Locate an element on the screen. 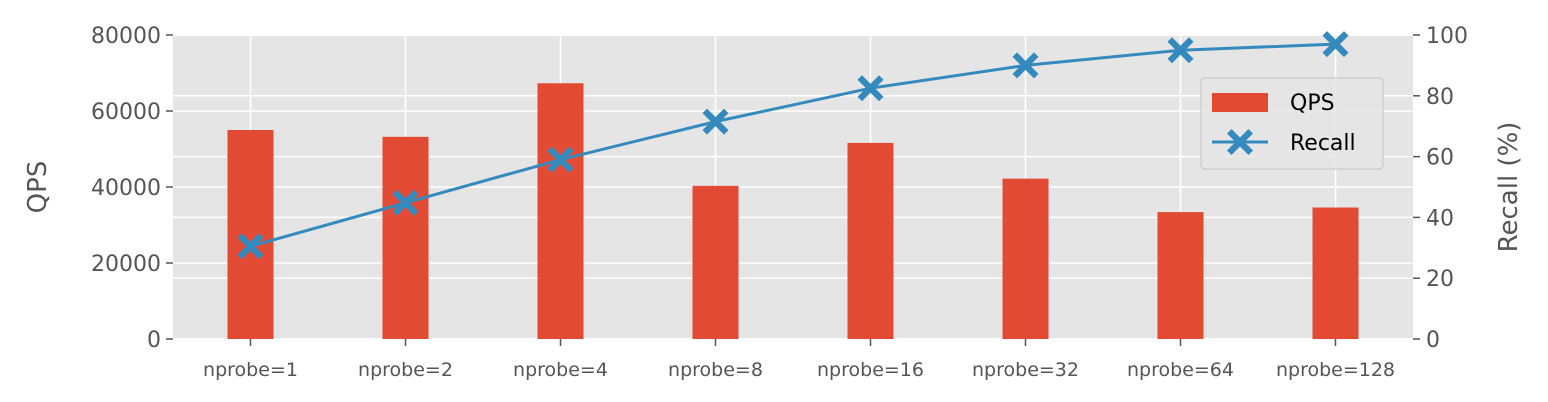  right-tick-label: 100 is located at coordinates (1447, 36).